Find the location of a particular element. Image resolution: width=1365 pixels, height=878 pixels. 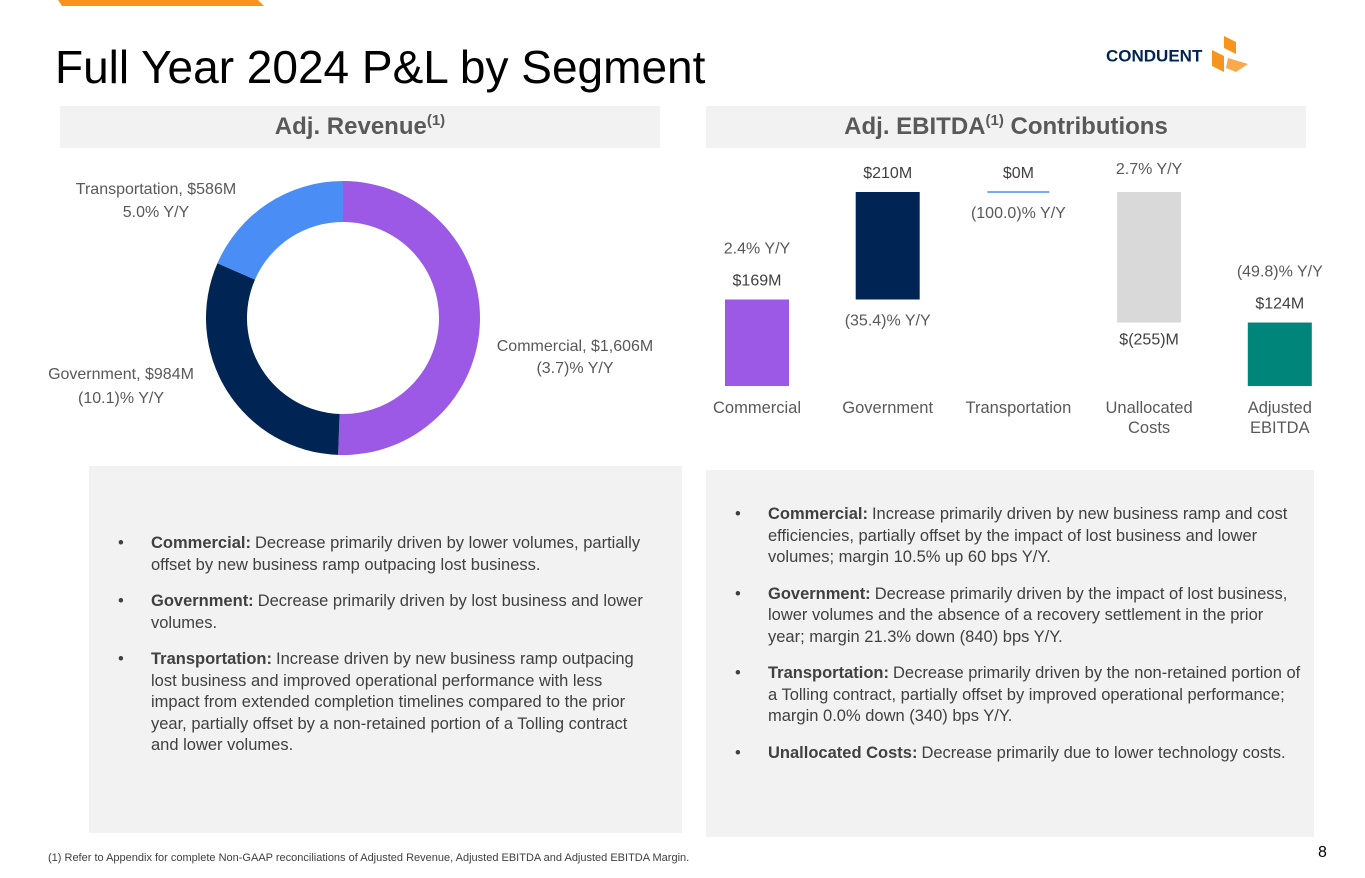

segment-label: Commercial, $1,606M is located at coordinates (575, 346).